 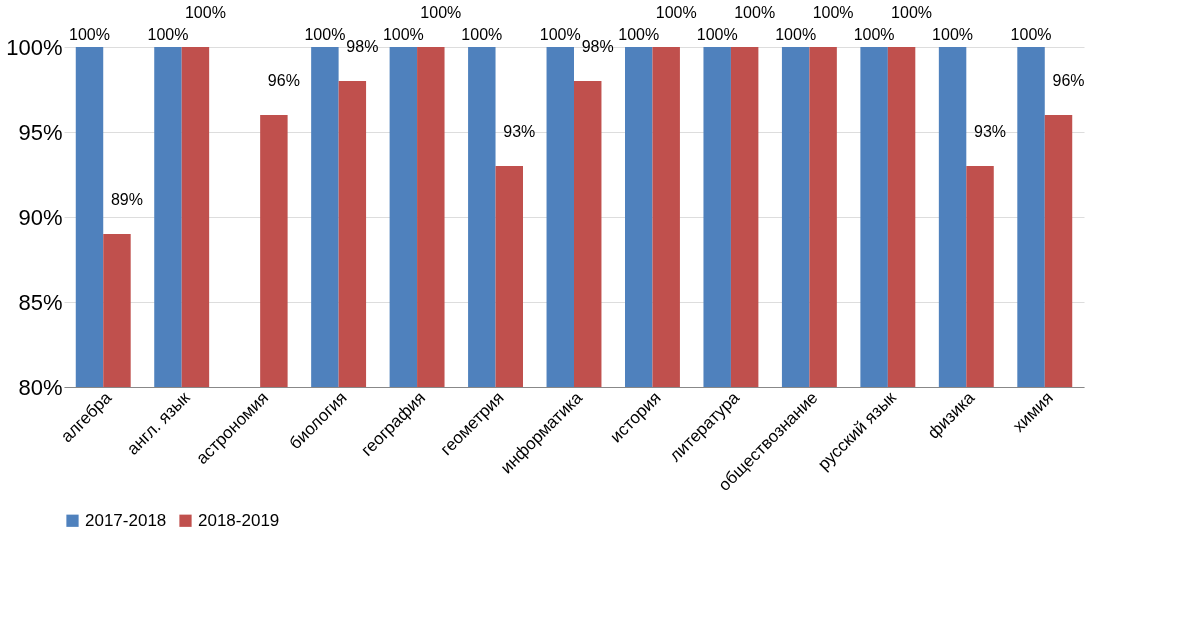 What do you see at coordinates (40, 387) in the screenshot?
I see `y-tick-label: 80%` at bounding box center [40, 387].